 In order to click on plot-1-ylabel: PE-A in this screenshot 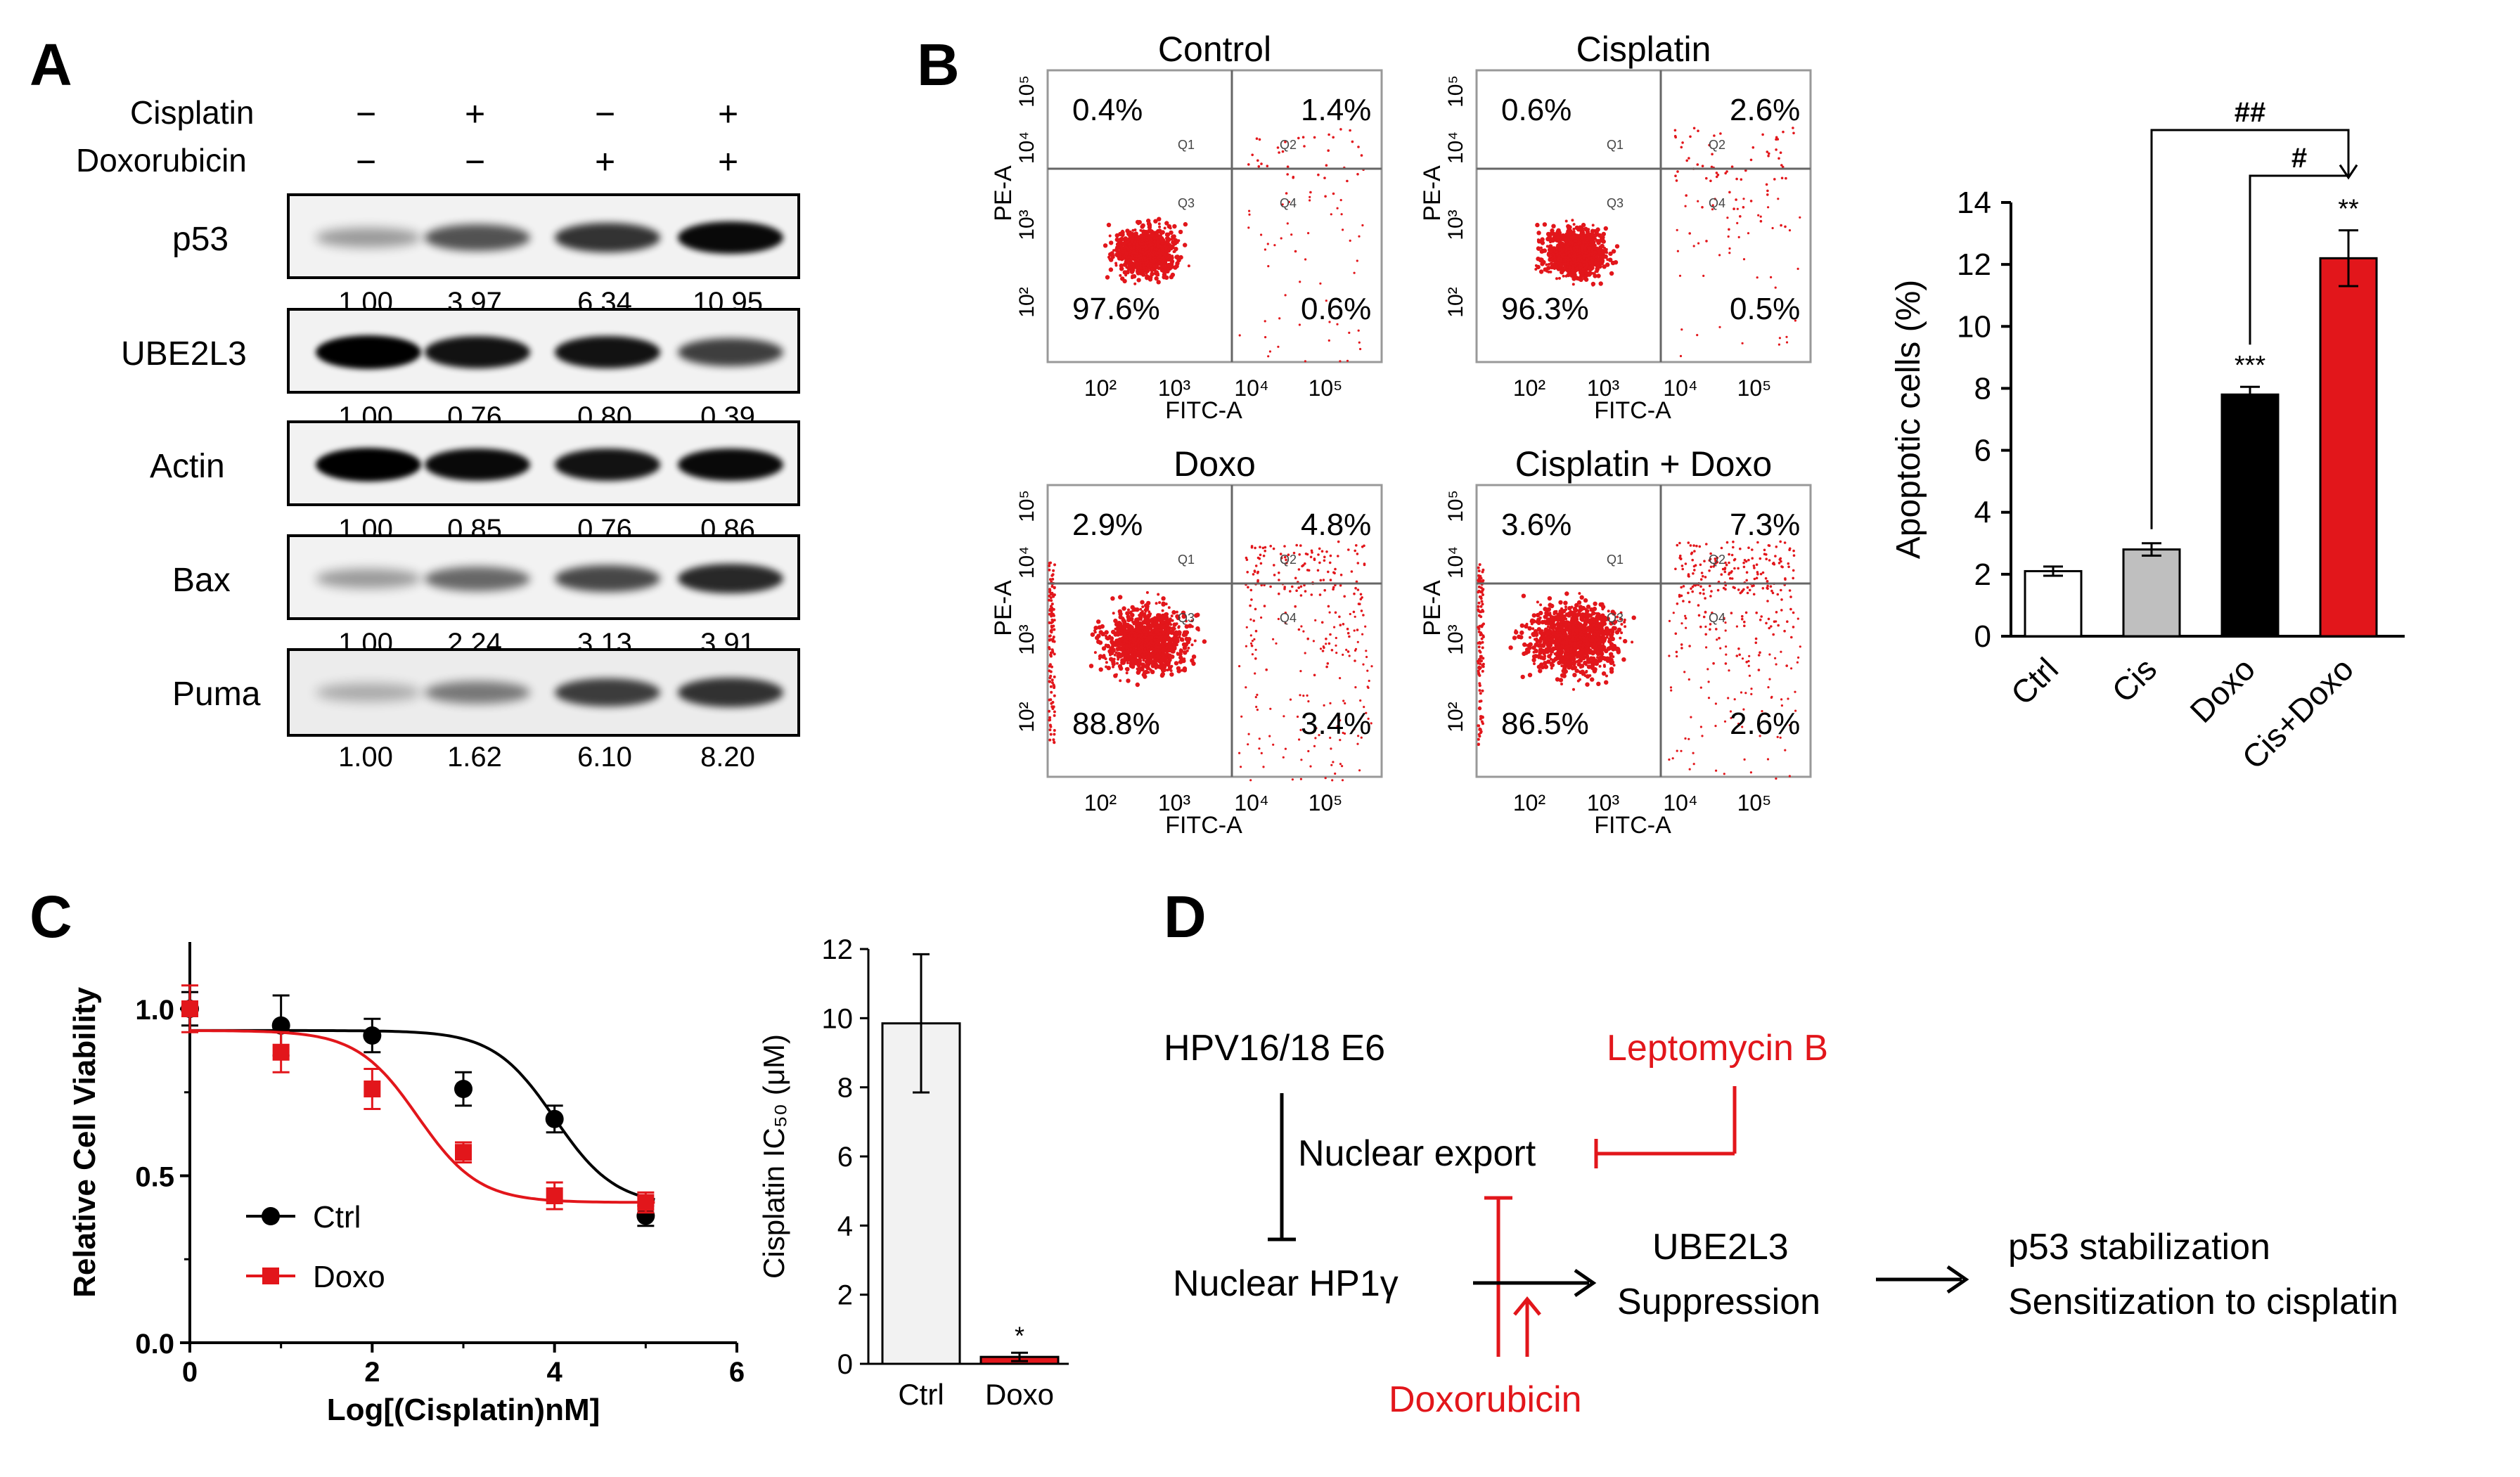, I will do `click(1003, 193)`.